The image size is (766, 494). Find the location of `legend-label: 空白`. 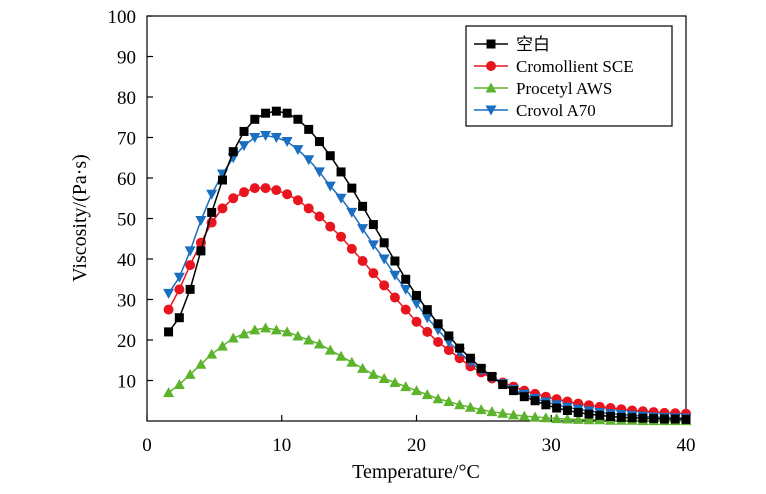

legend-label: 空白 is located at coordinates (533, 44).